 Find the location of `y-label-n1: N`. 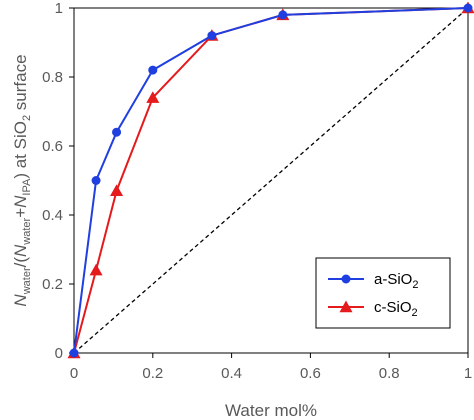

y-label-n1: N is located at coordinates (20, 300).